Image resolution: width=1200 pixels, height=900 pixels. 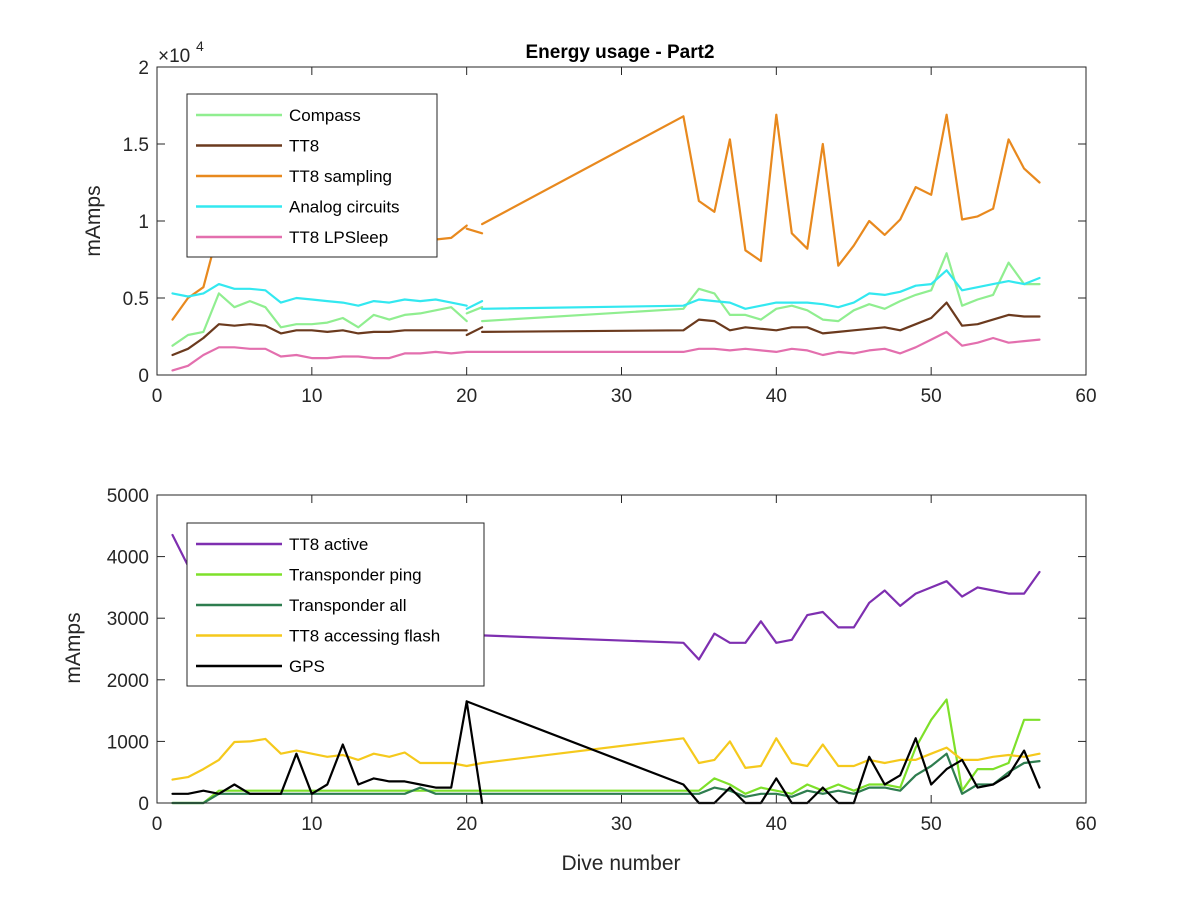 What do you see at coordinates (143, 376) in the screenshot?
I see `top-y-tick-label: 0` at bounding box center [143, 376].